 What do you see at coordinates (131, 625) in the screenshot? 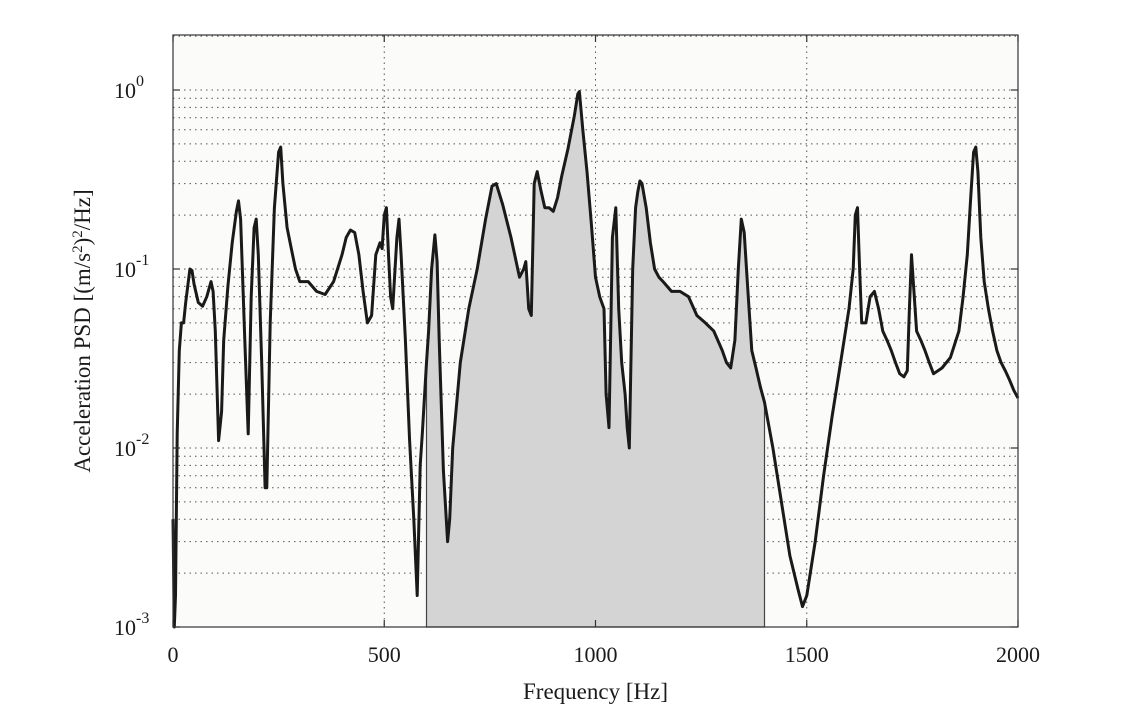
I see `y-tick-label: 10⁻³` at bounding box center [131, 625].